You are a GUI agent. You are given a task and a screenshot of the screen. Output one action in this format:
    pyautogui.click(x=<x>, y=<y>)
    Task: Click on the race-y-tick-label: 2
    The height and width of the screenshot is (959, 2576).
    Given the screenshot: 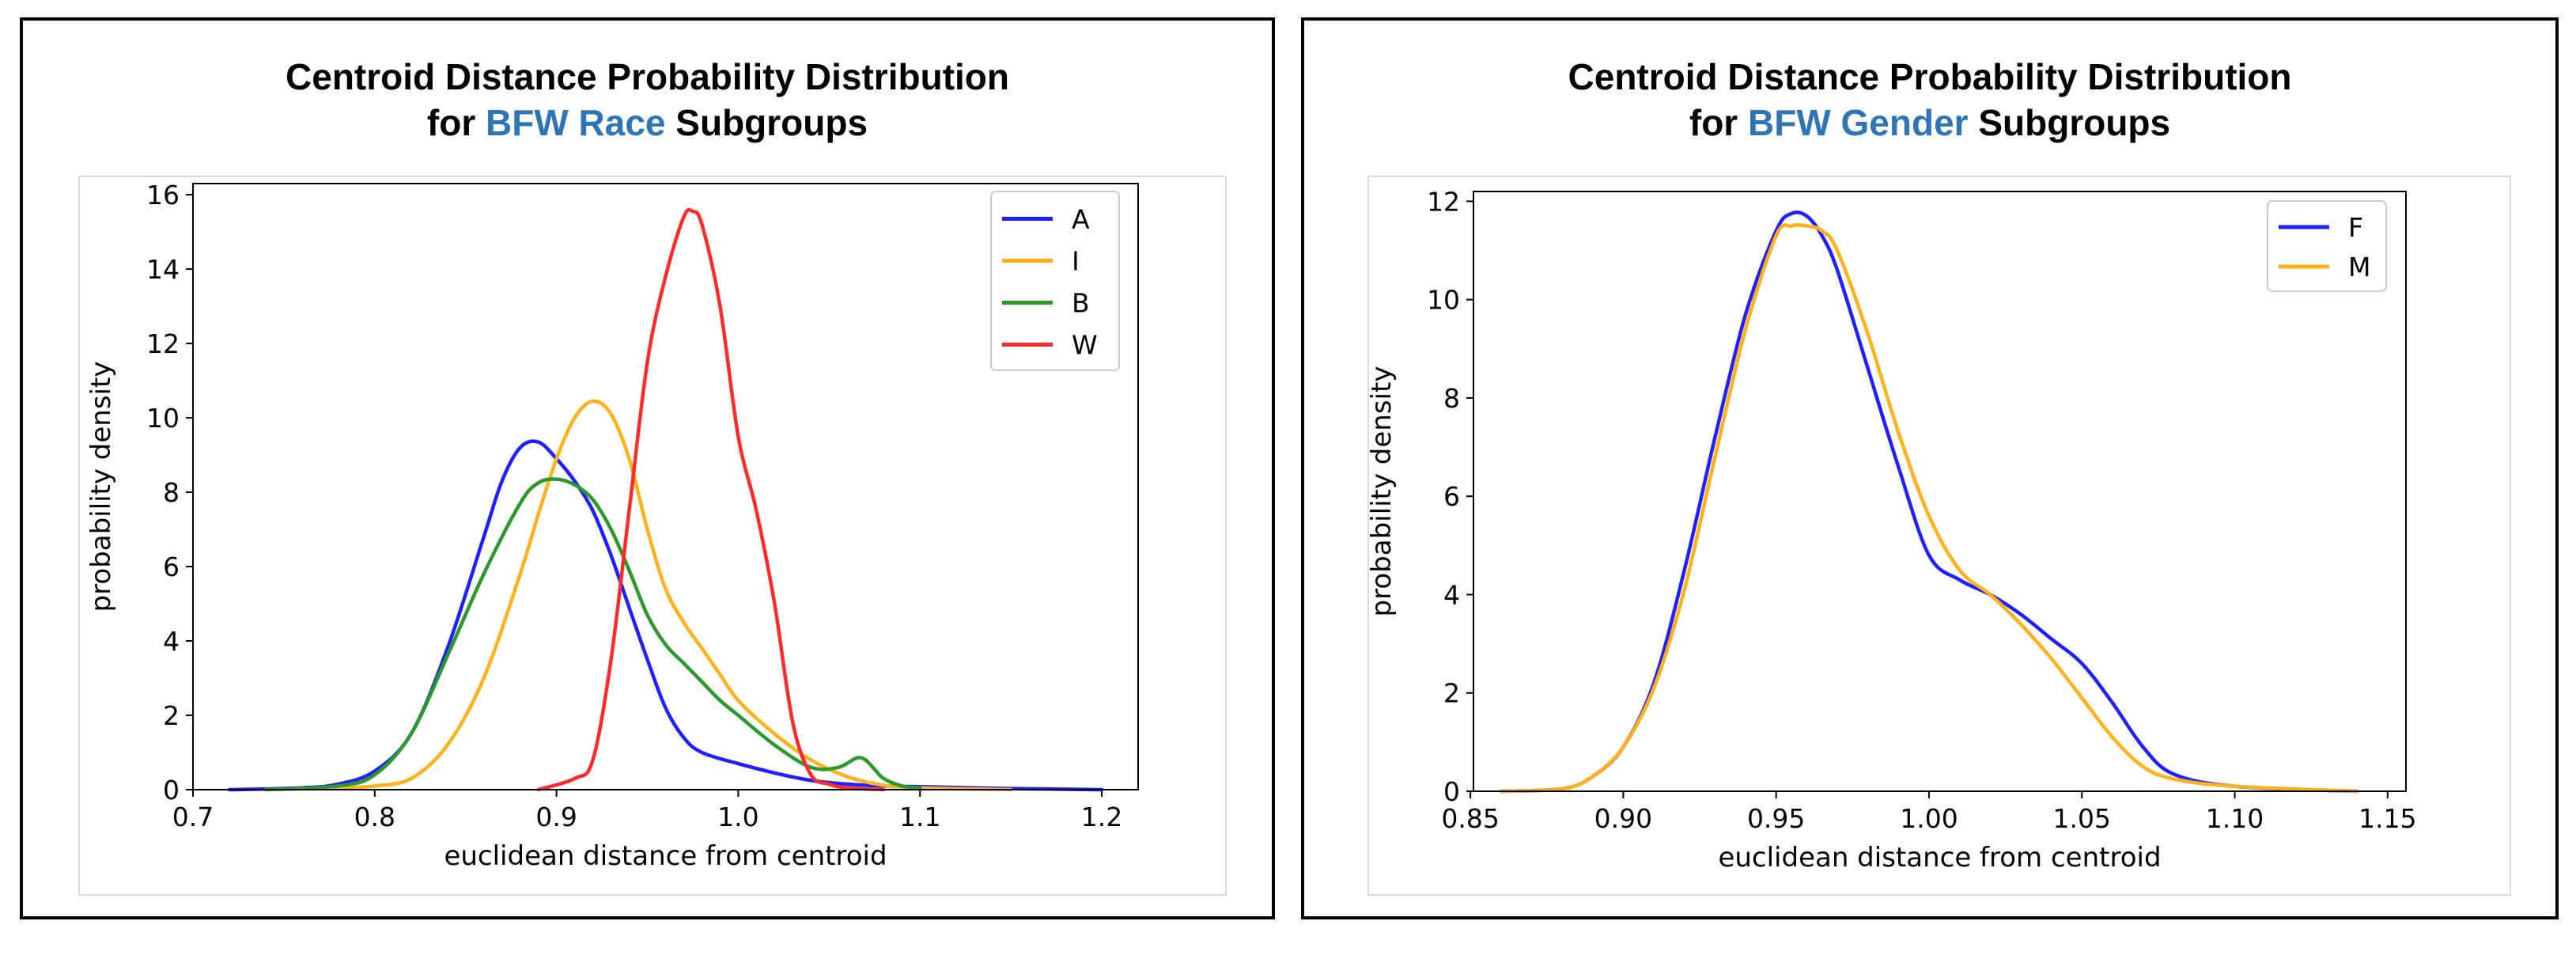 What is the action you would take?
    pyautogui.click(x=171, y=715)
    